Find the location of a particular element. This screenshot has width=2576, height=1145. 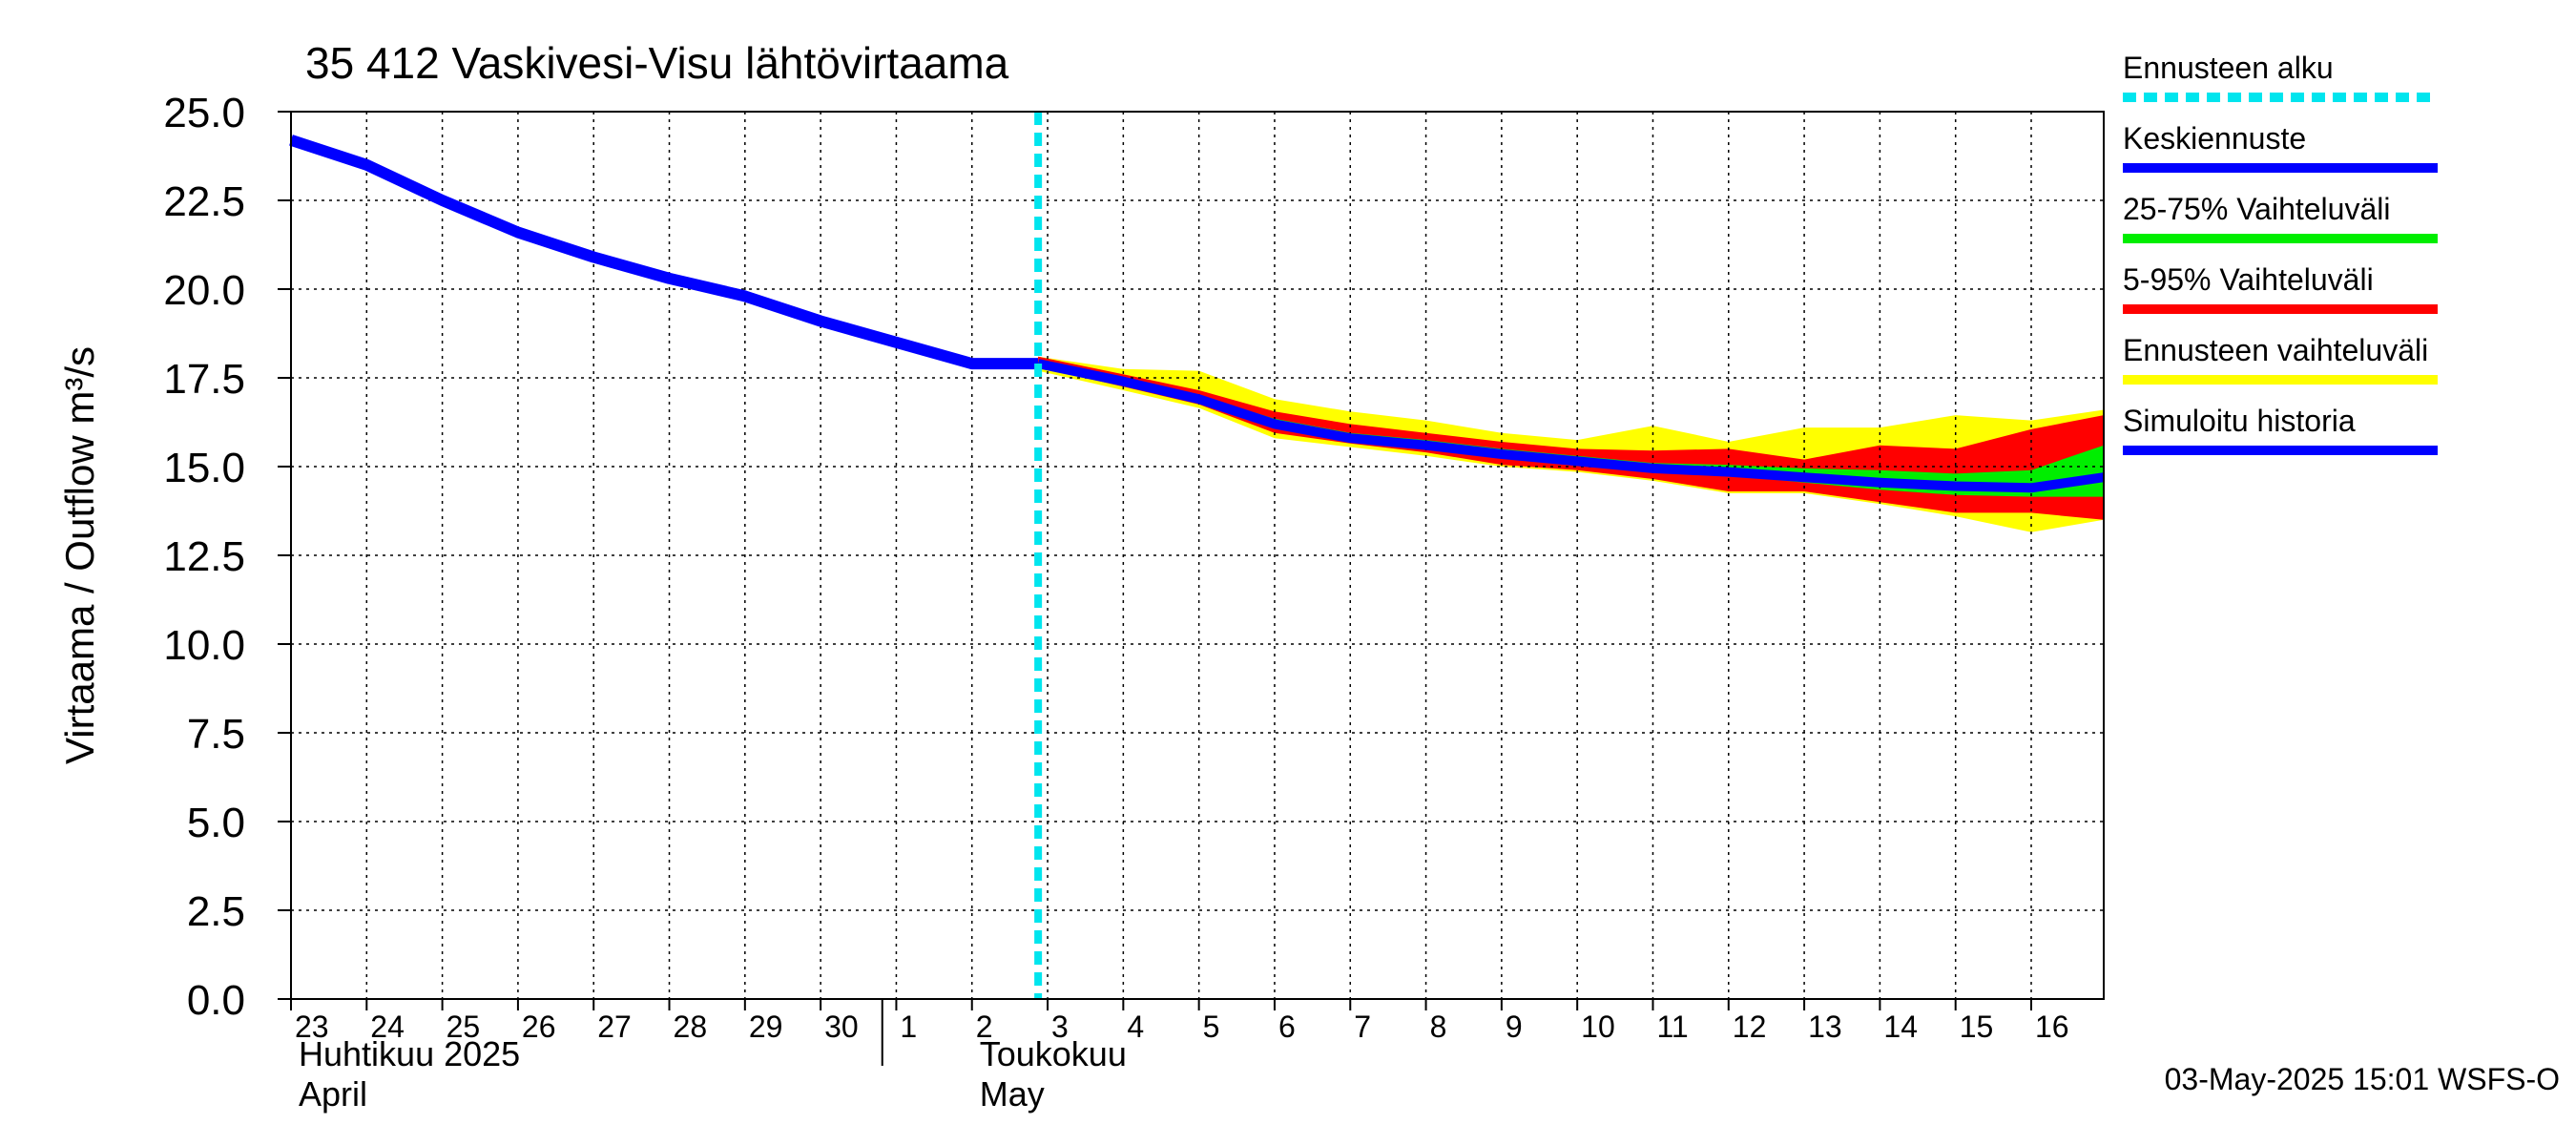

x-day-label: 1 is located at coordinates (908, 1027).